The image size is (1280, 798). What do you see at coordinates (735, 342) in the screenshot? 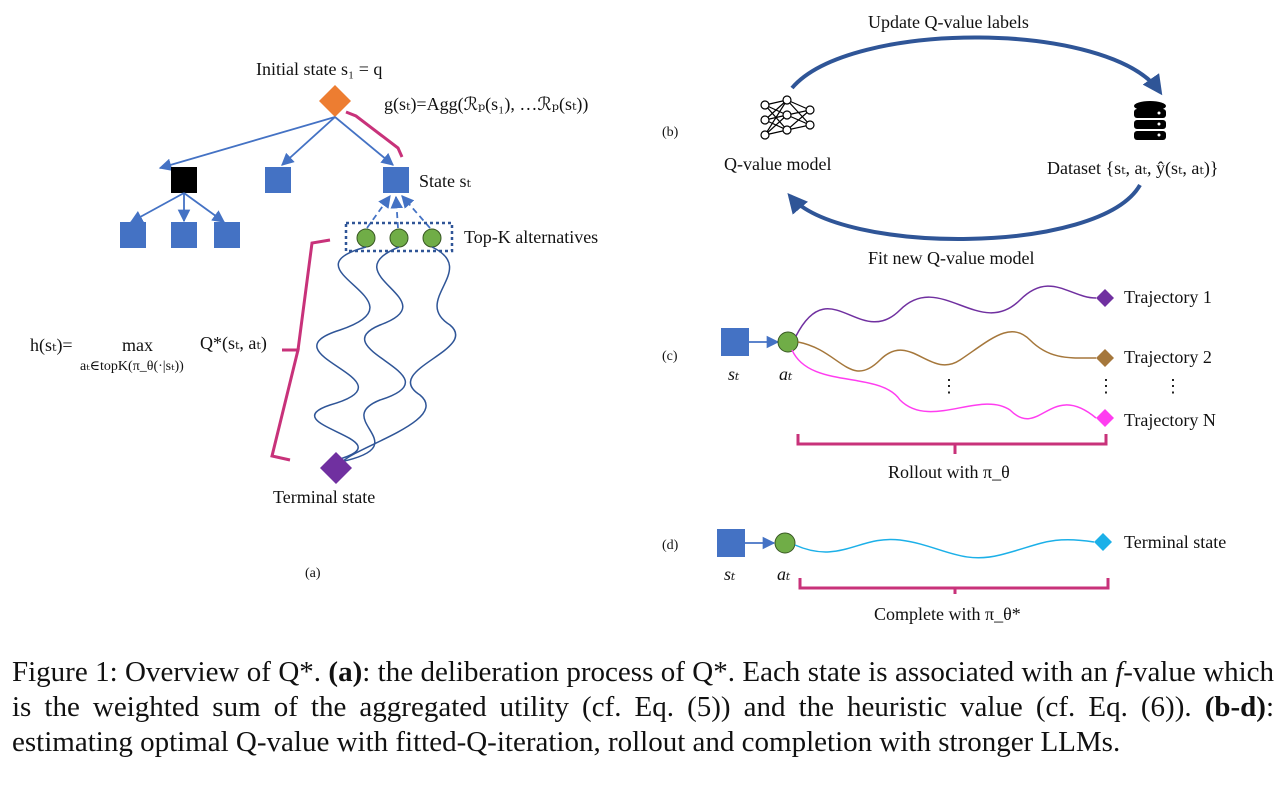
I see `c-state-square` at bounding box center [735, 342].